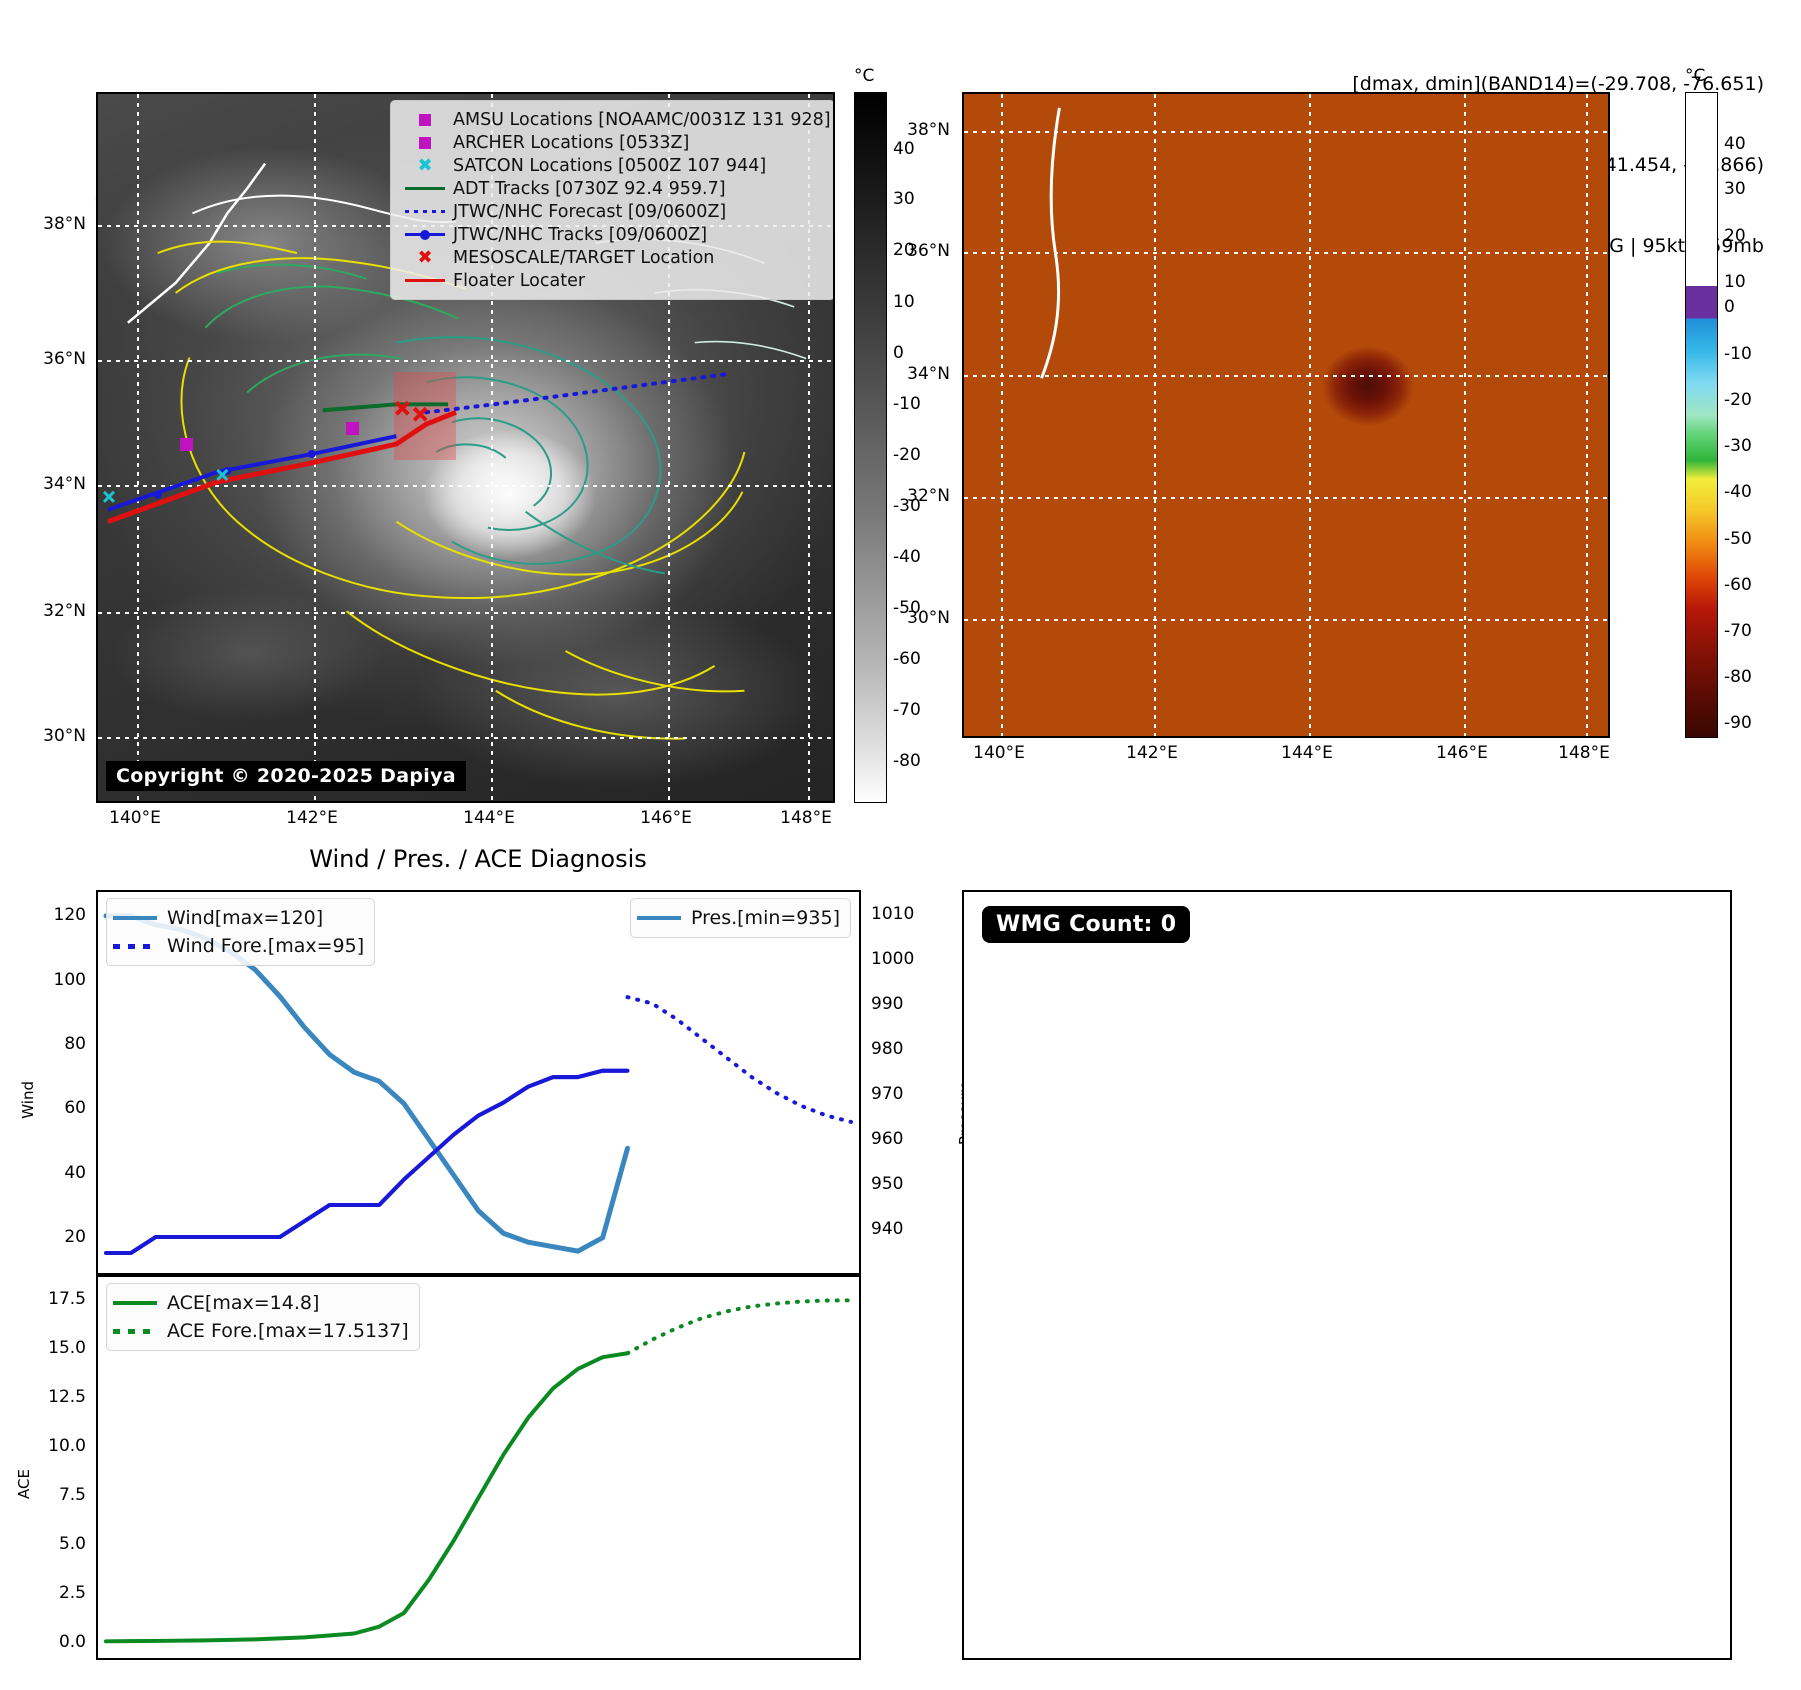  Describe the element at coordinates (425, 142) in the screenshot. I see `archer-square-icon` at that location.